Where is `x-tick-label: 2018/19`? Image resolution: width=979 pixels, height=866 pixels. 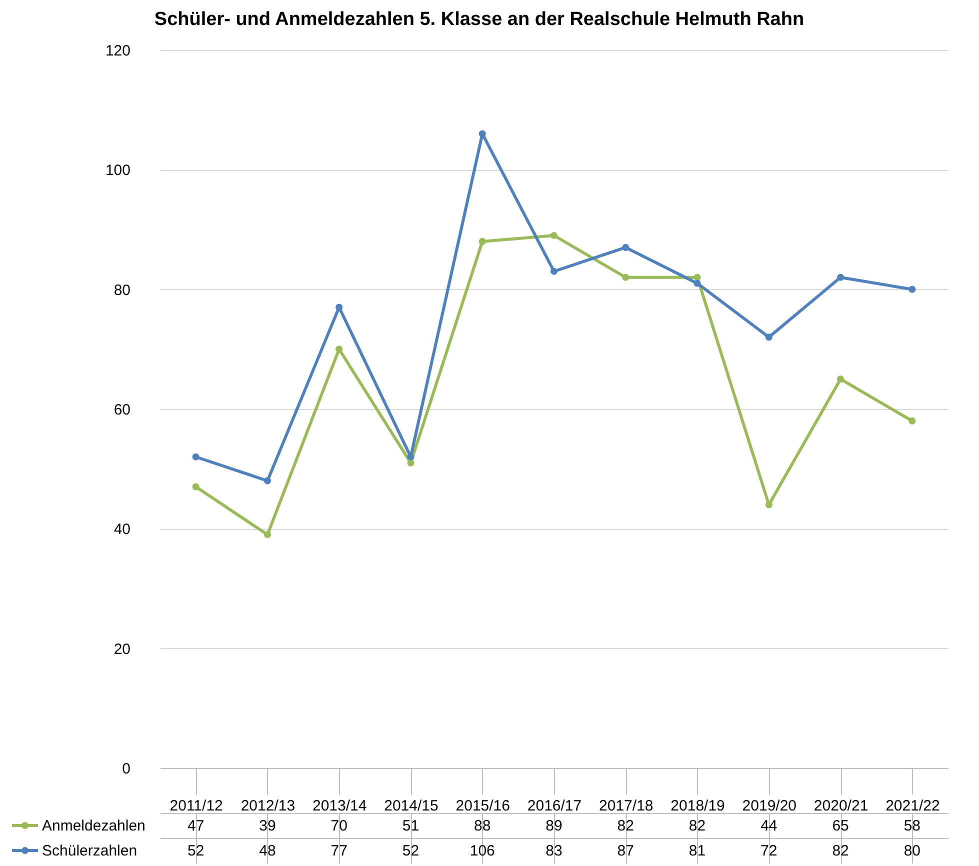
x-tick-label: 2018/19 is located at coordinates (697, 806).